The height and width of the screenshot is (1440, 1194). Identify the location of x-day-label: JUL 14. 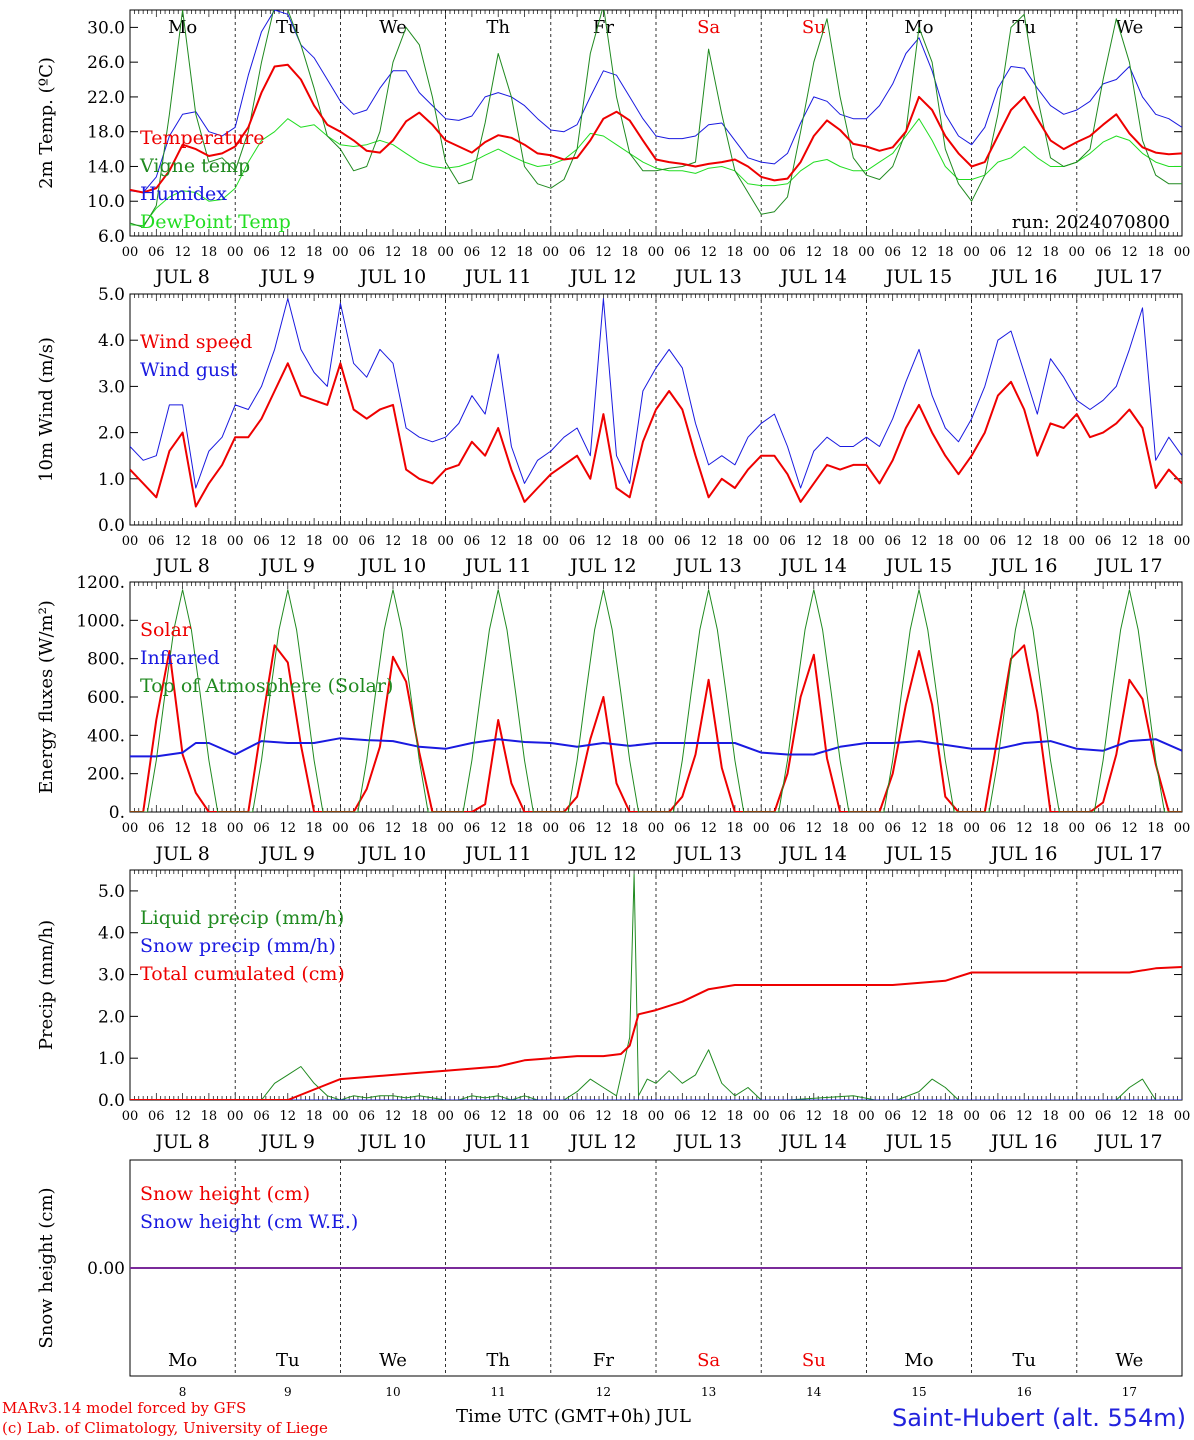
(813, 566).